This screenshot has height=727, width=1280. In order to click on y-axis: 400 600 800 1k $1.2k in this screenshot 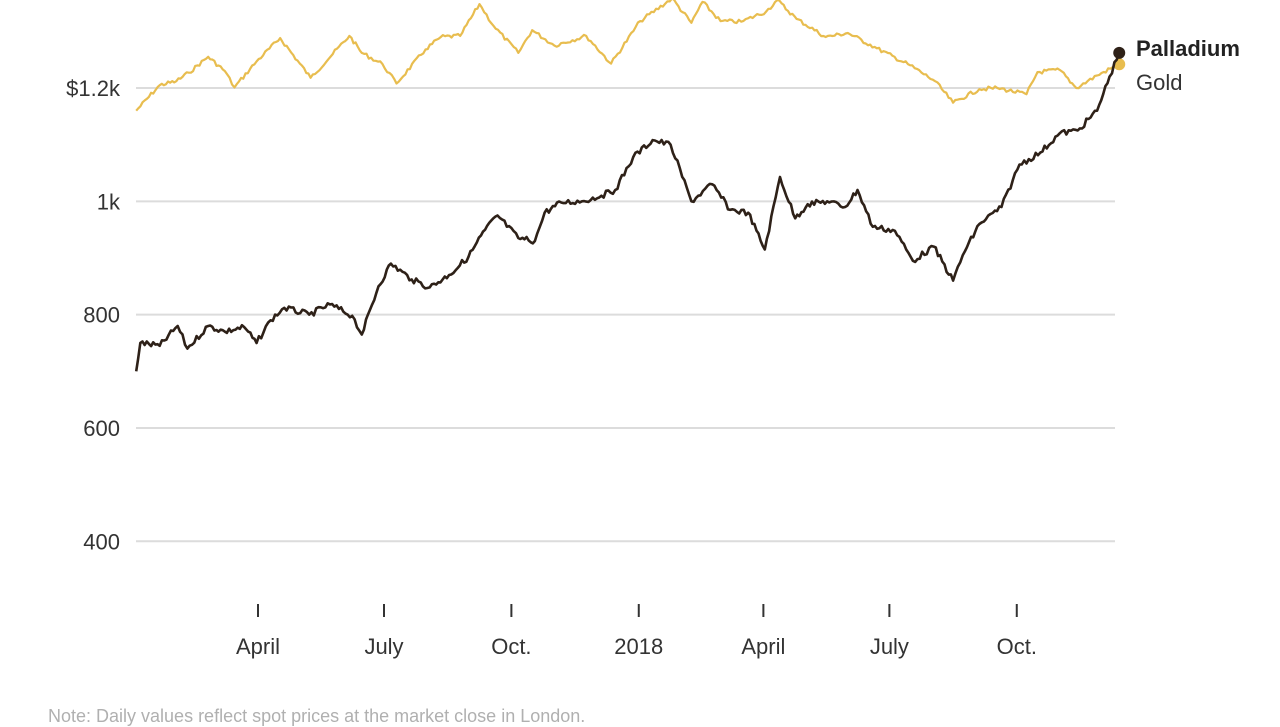, I will do `click(93, 315)`.